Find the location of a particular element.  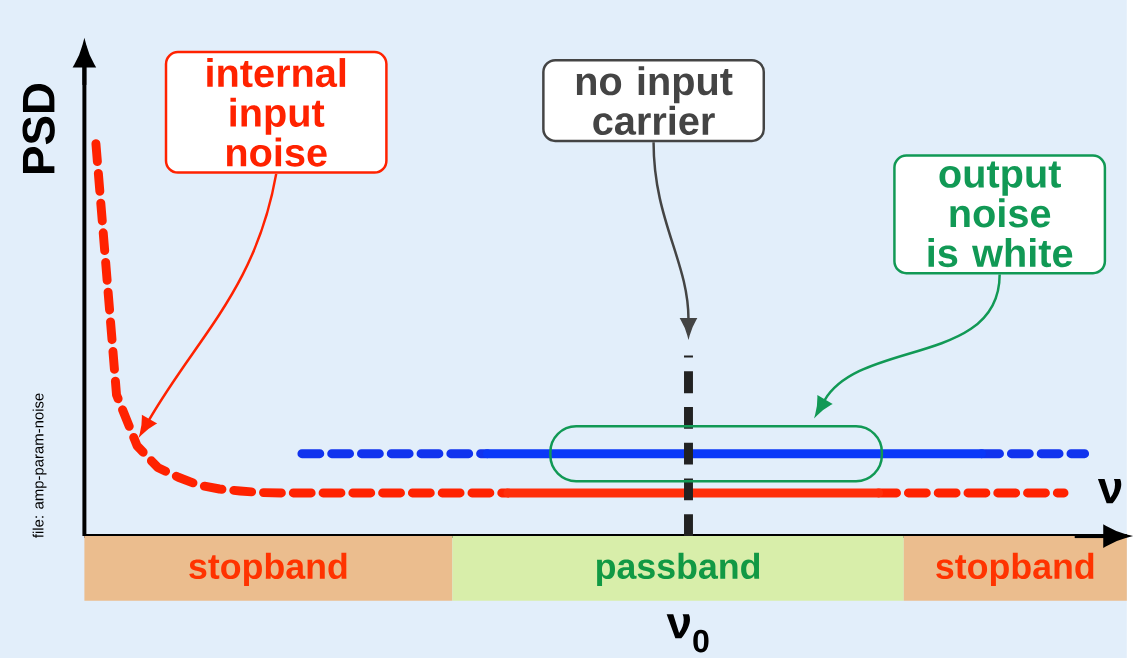

annotation: output noise is white is located at coordinates (1000, 214).